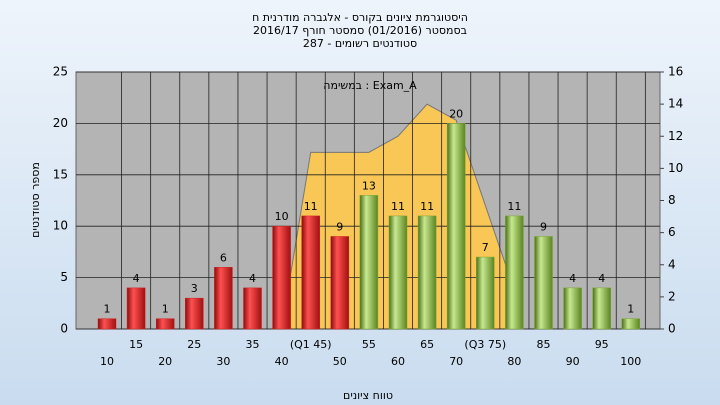 This screenshot has height=405, width=720. What do you see at coordinates (253, 344) in the screenshot?
I see `x-tick-label: 35` at bounding box center [253, 344].